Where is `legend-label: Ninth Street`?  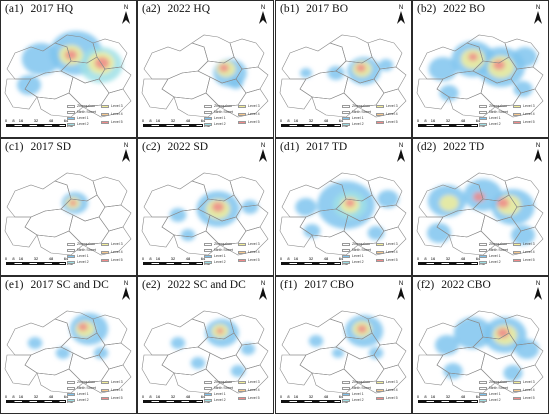
legend-label: Ninth Street is located at coordinates (498, 250).